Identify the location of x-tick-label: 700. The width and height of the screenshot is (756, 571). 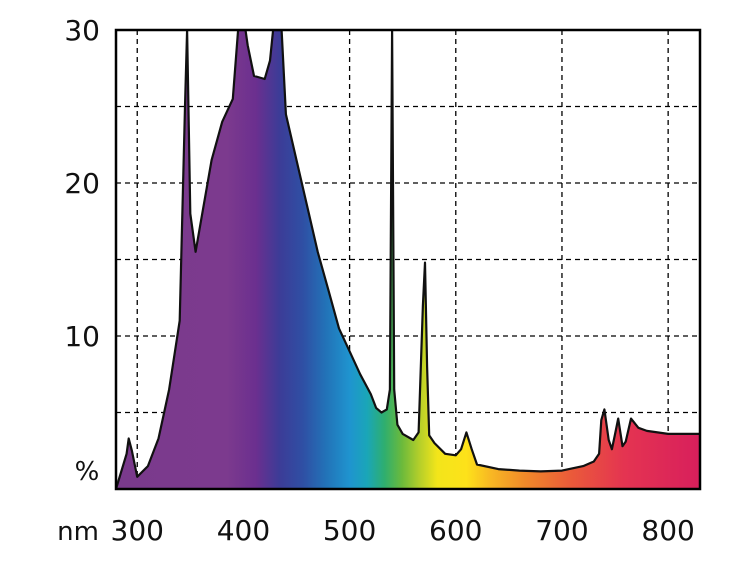
(561, 530).